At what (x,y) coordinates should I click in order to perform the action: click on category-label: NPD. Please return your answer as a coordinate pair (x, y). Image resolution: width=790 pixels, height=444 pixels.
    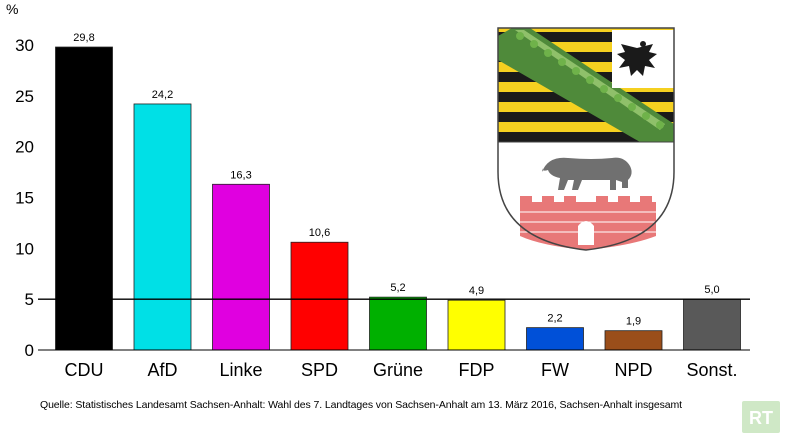
    Looking at the image, I should click on (633, 370).